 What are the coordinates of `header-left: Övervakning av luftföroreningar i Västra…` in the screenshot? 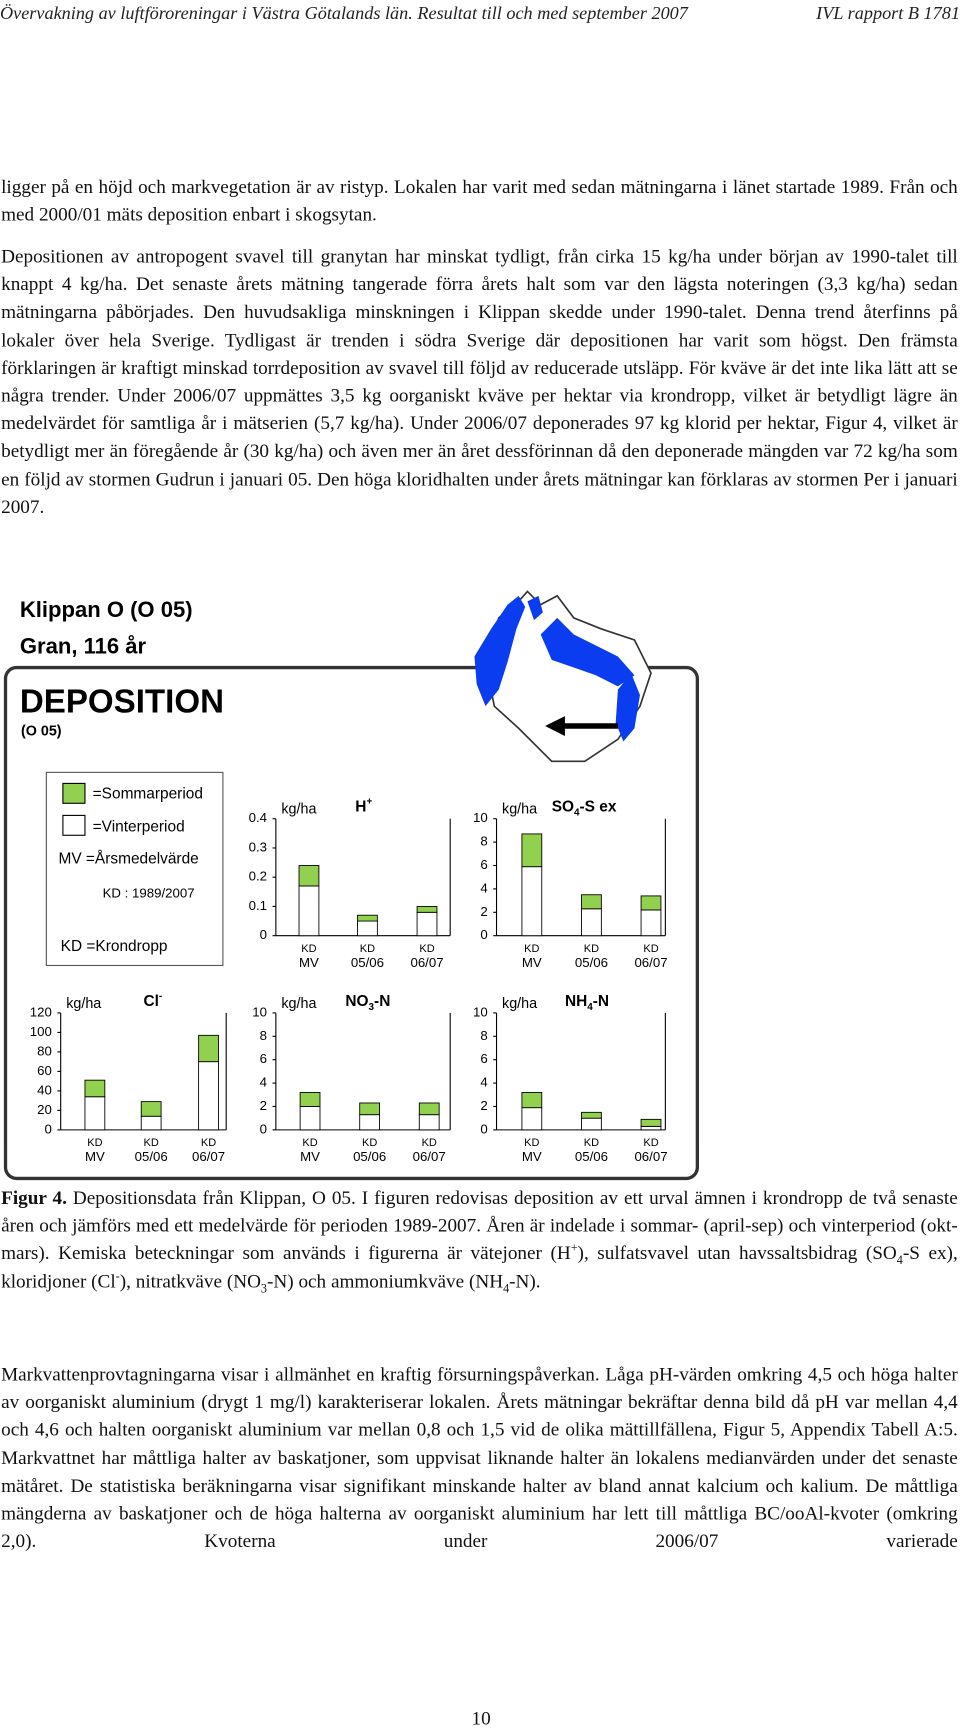 It's located at (344, 13).